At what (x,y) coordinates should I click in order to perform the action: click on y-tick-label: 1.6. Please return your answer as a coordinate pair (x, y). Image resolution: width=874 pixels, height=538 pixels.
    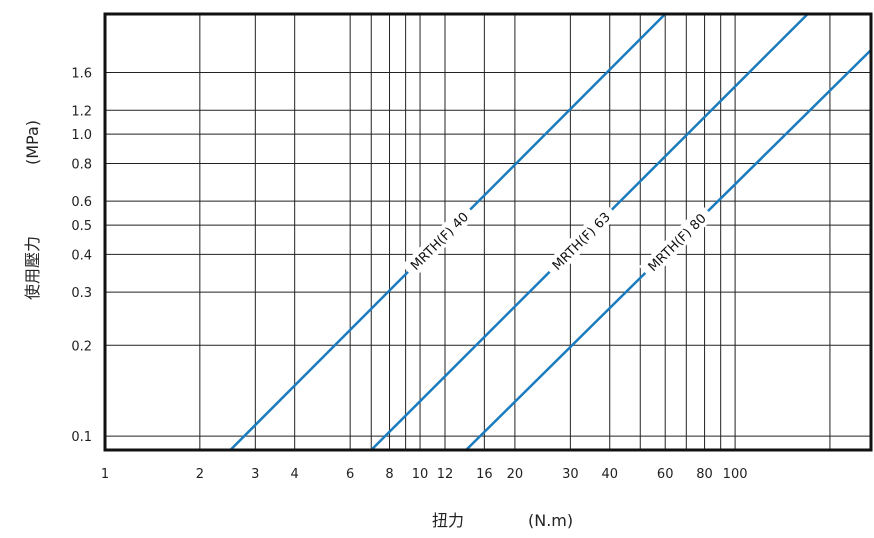
    Looking at the image, I should click on (81, 74).